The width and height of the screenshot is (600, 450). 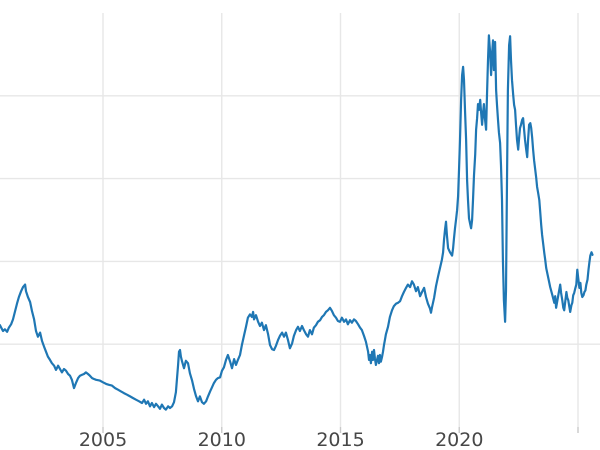 What do you see at coordinates (340, 439) in the screenshot?
I see `x-tick-label: 2015` at bounding box center [340, 439].